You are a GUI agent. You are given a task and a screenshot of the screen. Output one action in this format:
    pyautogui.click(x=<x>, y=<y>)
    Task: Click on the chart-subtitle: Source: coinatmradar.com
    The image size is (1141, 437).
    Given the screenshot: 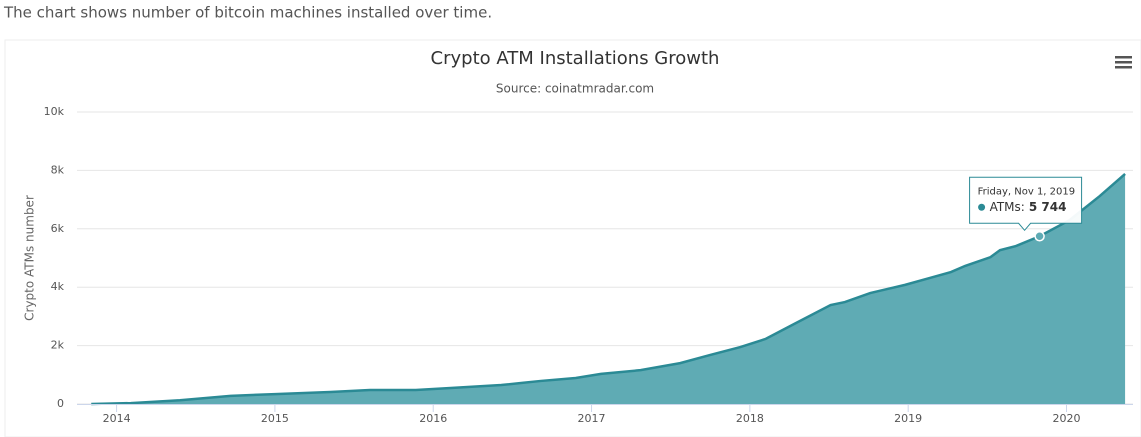 What is the action you would take?
    pyautogui.click(x=575, y=89)
    